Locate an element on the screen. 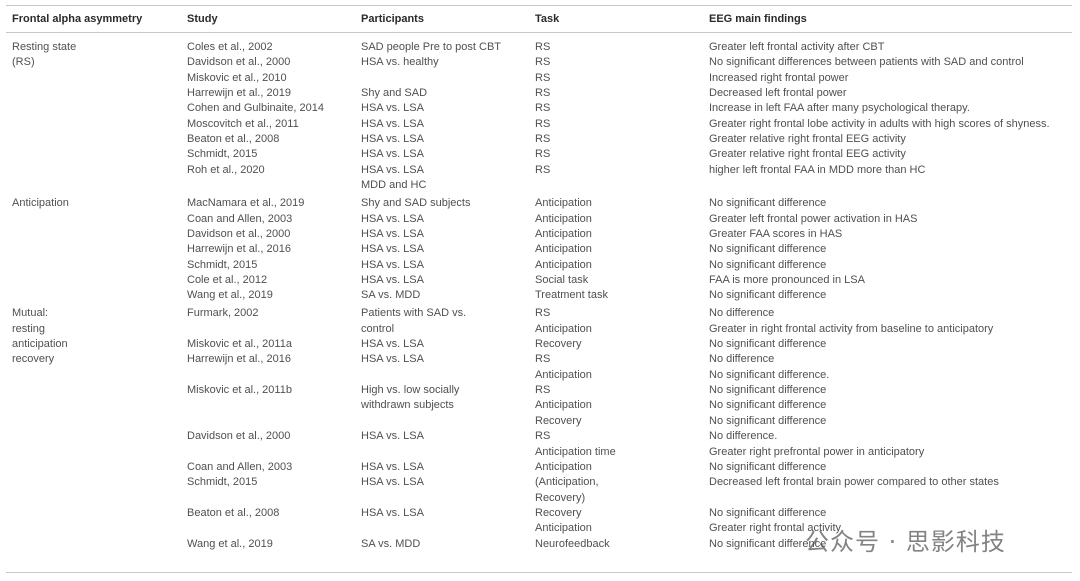 Image resolution: width=1080 pixels, height=581 pixels. table-cell: resting is located at coordinates (29, 328).